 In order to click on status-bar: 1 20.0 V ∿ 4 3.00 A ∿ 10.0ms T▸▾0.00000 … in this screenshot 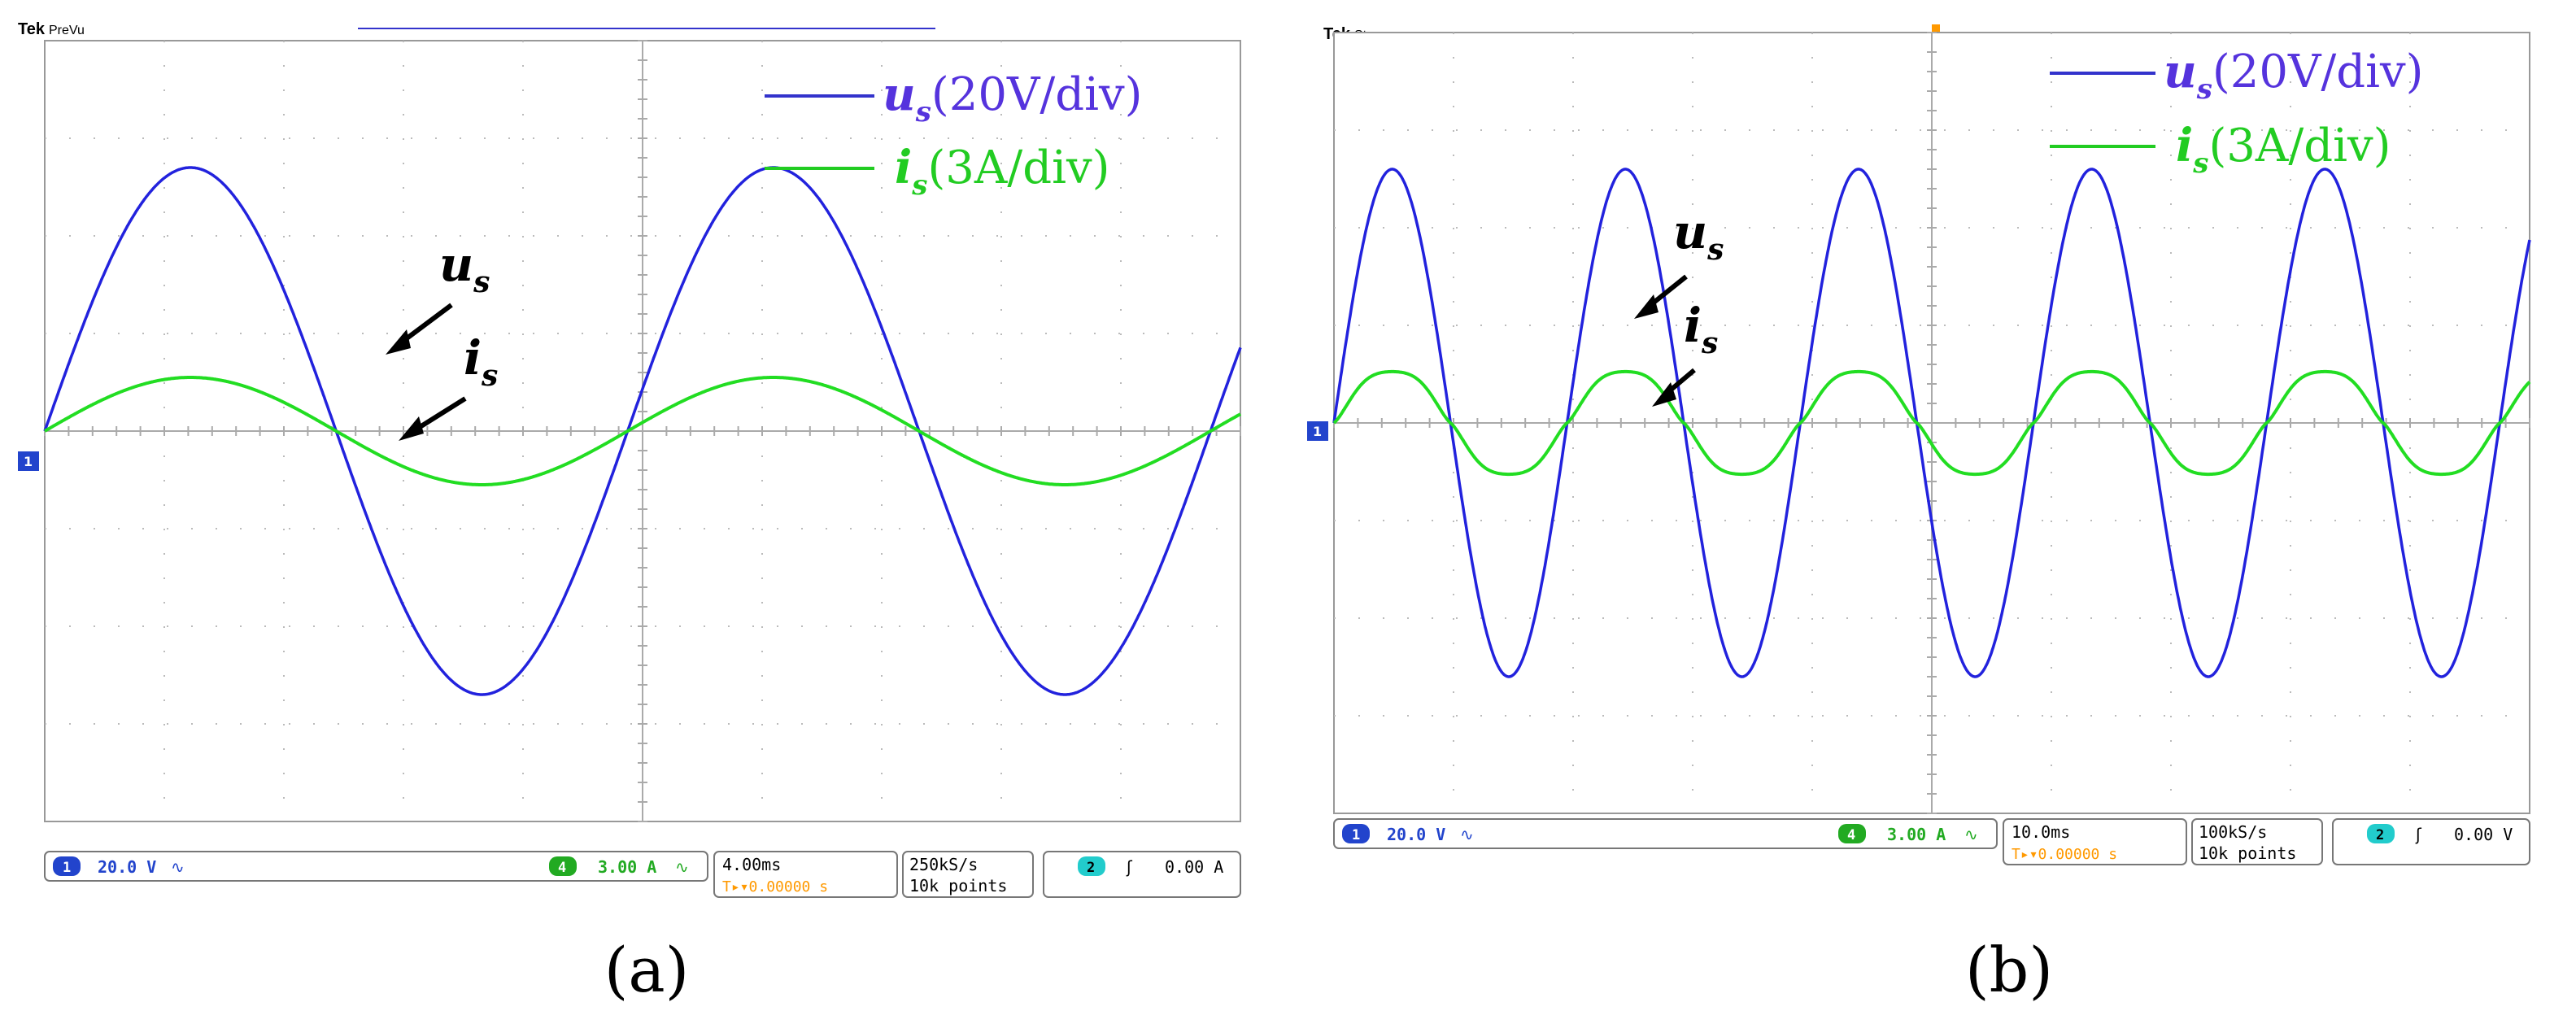, I will do `click(1931, 841)`.